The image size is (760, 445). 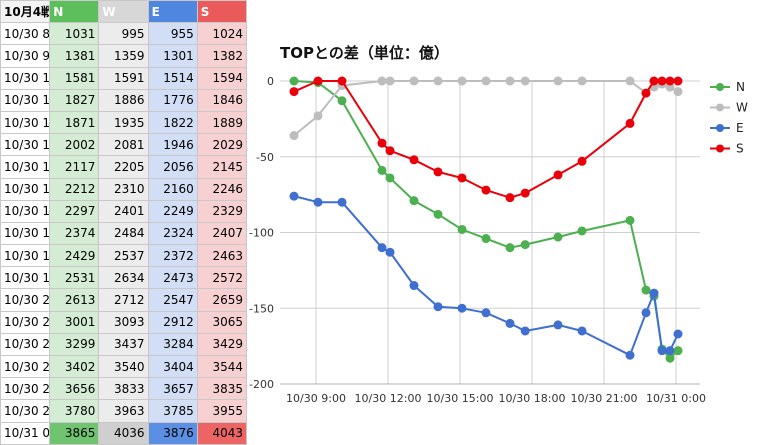 I want to click on table-row: 10/30 17:052374248423242407, so click(x=124, y=233).